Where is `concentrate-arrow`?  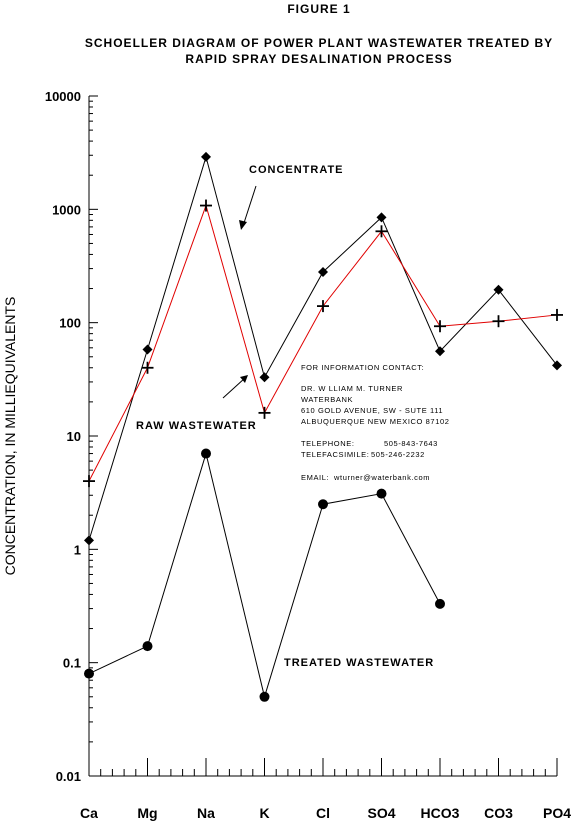
concentrate-arrow is located at coordinates (249, 206).